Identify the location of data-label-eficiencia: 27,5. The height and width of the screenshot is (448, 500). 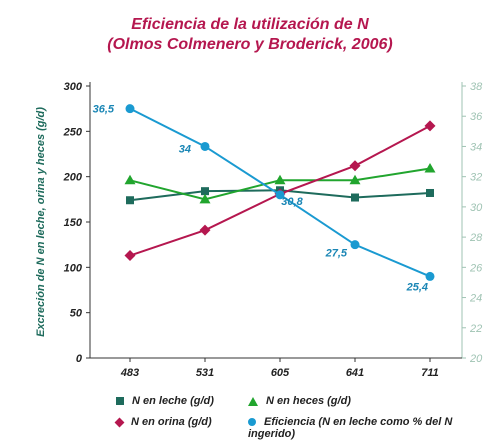
(336, 254).